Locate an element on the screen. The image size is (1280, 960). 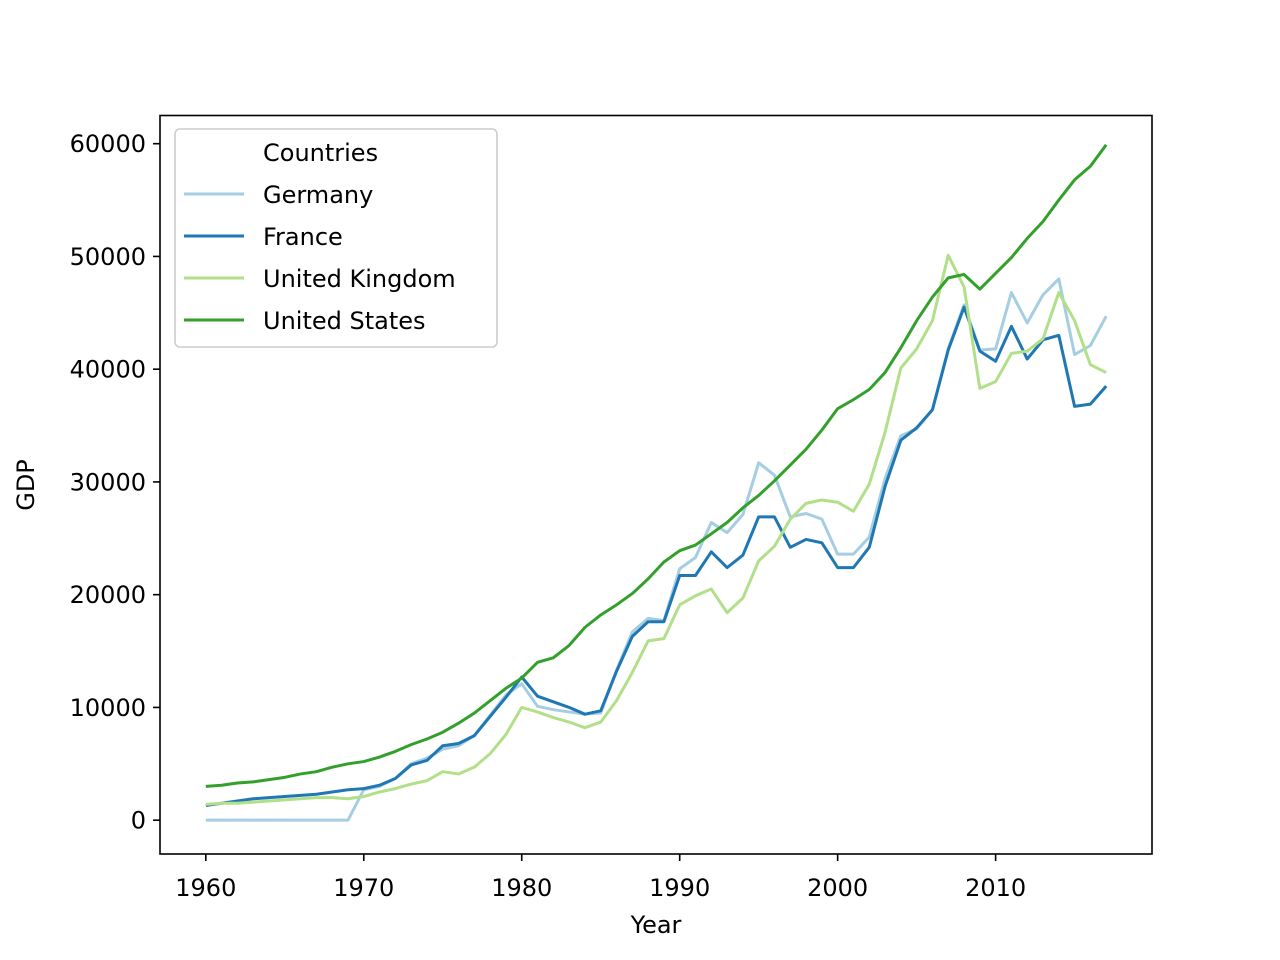
y-tick-label-20000: 20000 is located at coordinates (108, 595).